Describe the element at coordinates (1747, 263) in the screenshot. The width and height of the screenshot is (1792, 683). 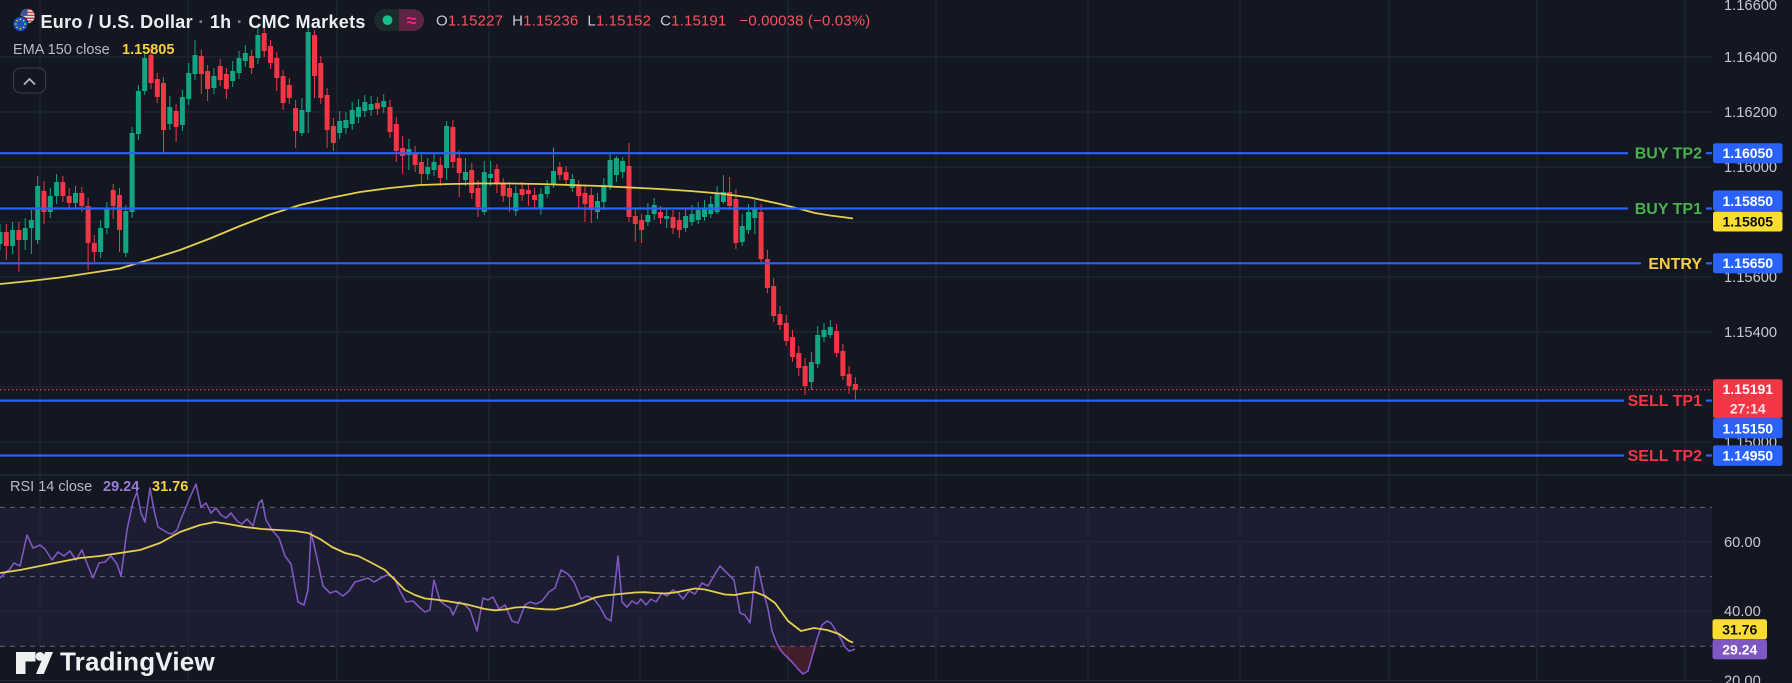
I see `svg-text: 1.15650` at that location.